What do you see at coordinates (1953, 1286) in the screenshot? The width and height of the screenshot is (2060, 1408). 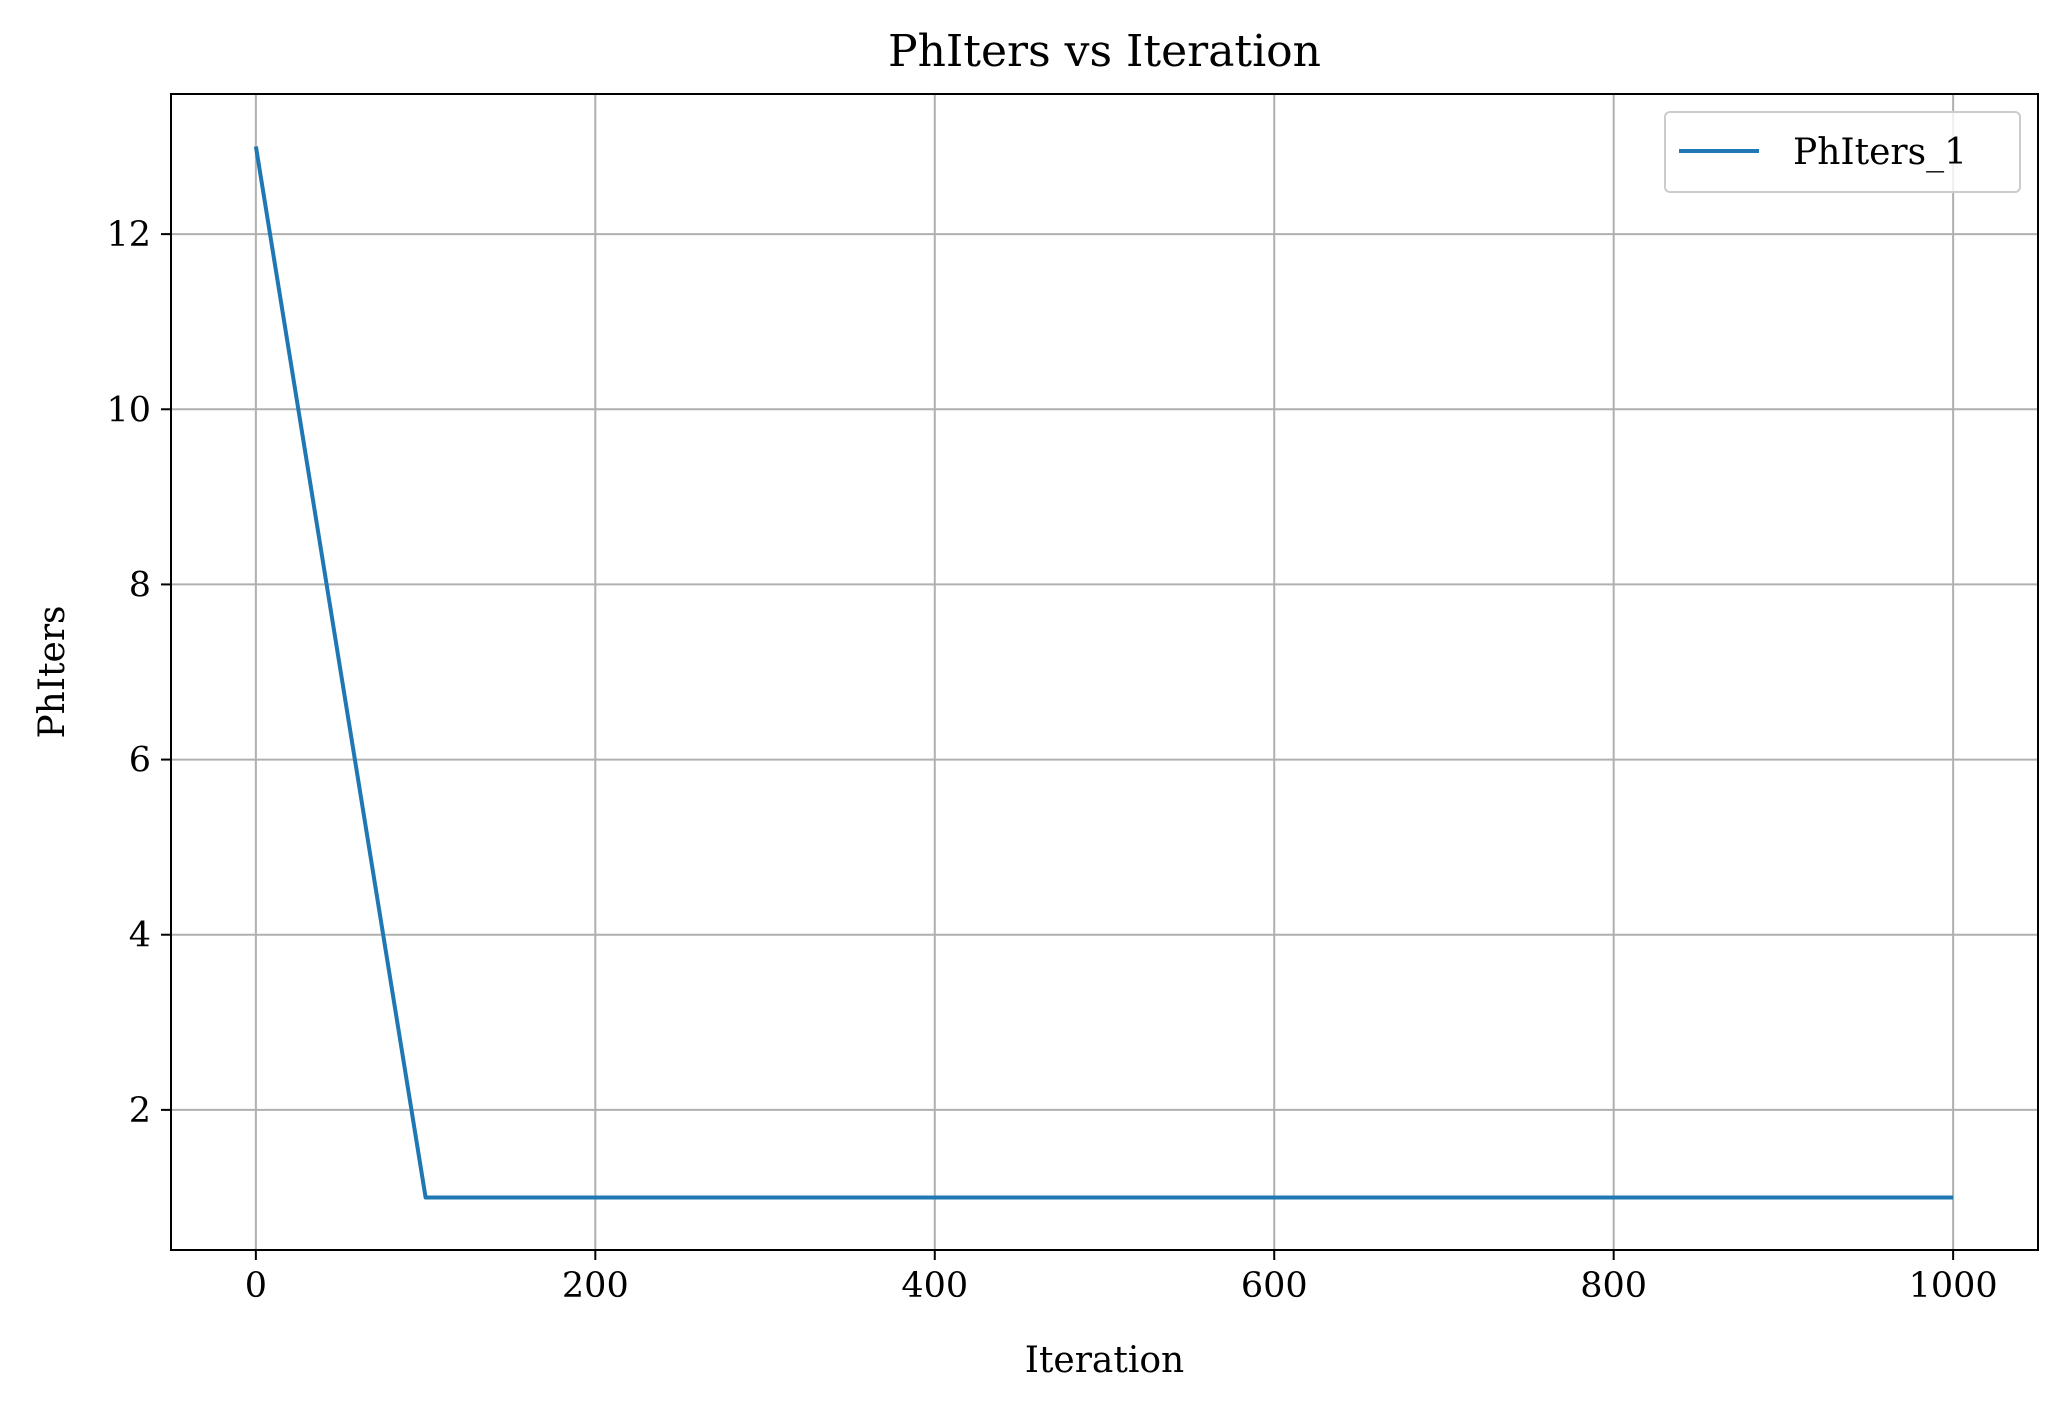 I see `x-tick-label: 1000` at bounding box center [1953, 1286].